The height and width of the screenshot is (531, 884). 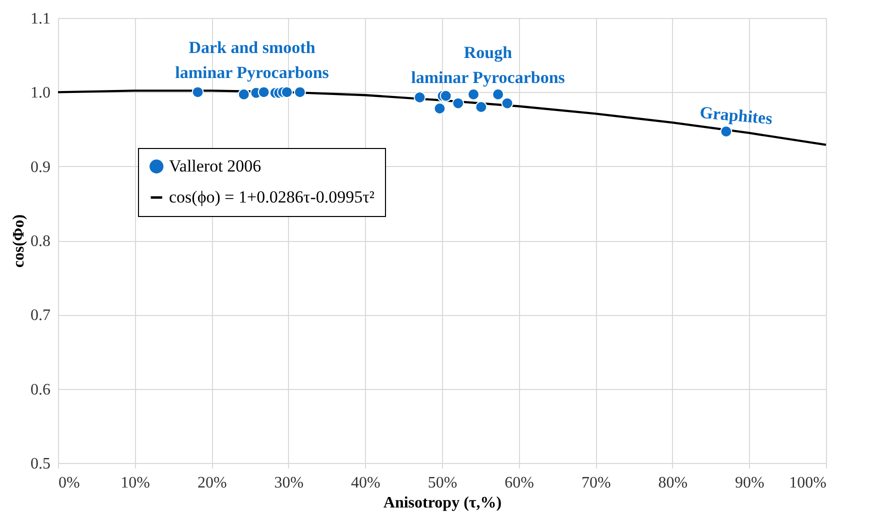 I want to click on x-tick-label: 50%, so click(x=443, y=483).